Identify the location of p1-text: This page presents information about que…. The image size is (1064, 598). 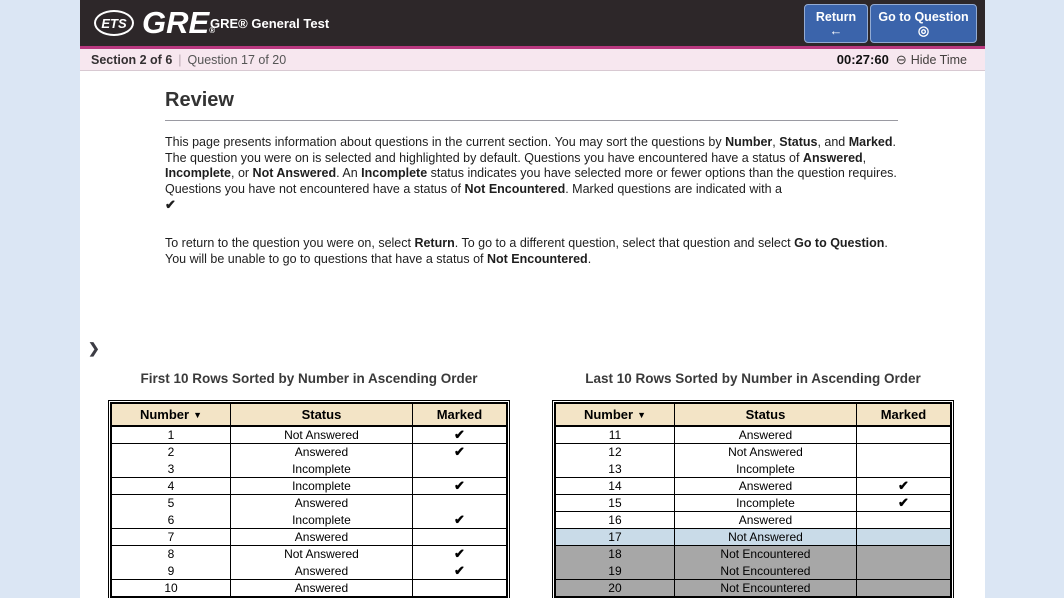
(445, 142).